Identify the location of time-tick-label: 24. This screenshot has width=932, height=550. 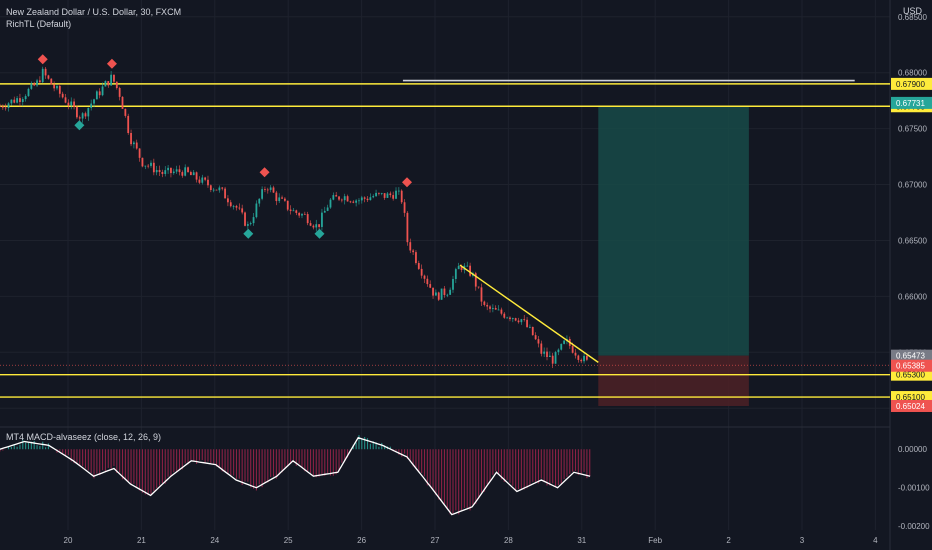
(214, 540).